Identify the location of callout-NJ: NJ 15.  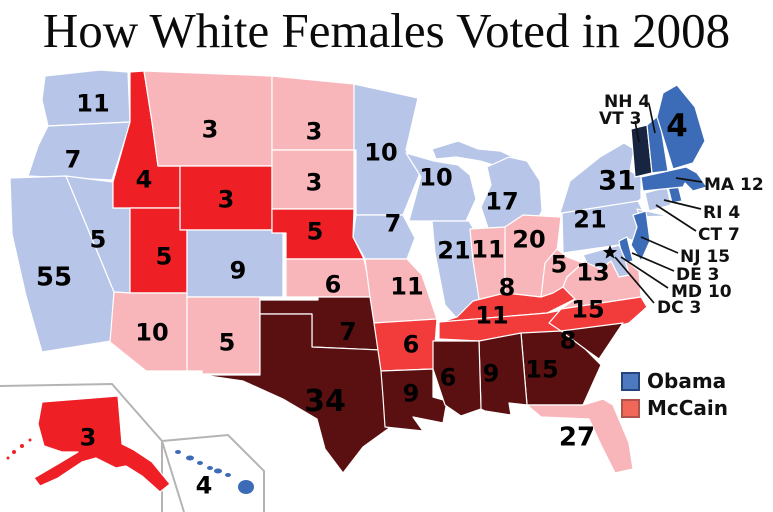
(705, 257).